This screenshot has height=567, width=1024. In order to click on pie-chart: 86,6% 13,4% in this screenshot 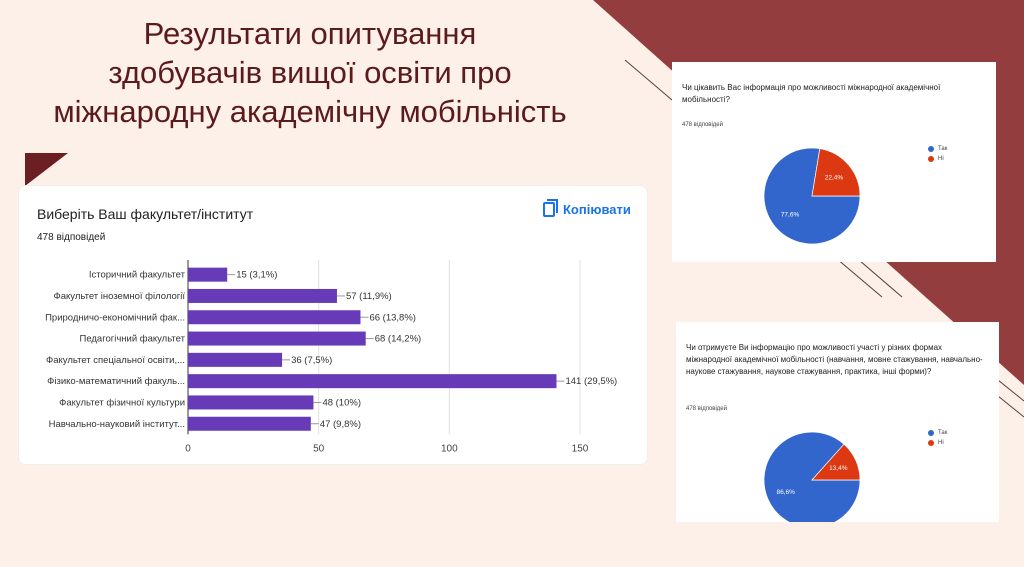, I will do `click(812, 476)`.